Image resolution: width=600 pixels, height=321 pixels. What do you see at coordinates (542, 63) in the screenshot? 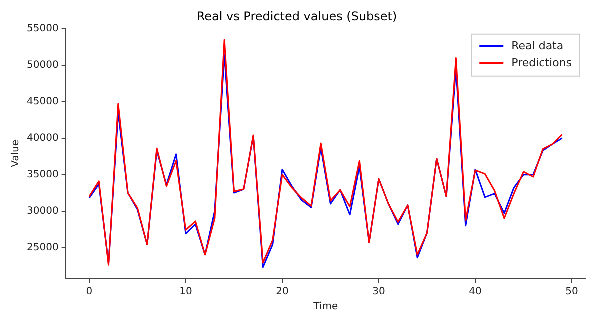
I see `legend-label: Predictions` at bounding box center [542, 63].